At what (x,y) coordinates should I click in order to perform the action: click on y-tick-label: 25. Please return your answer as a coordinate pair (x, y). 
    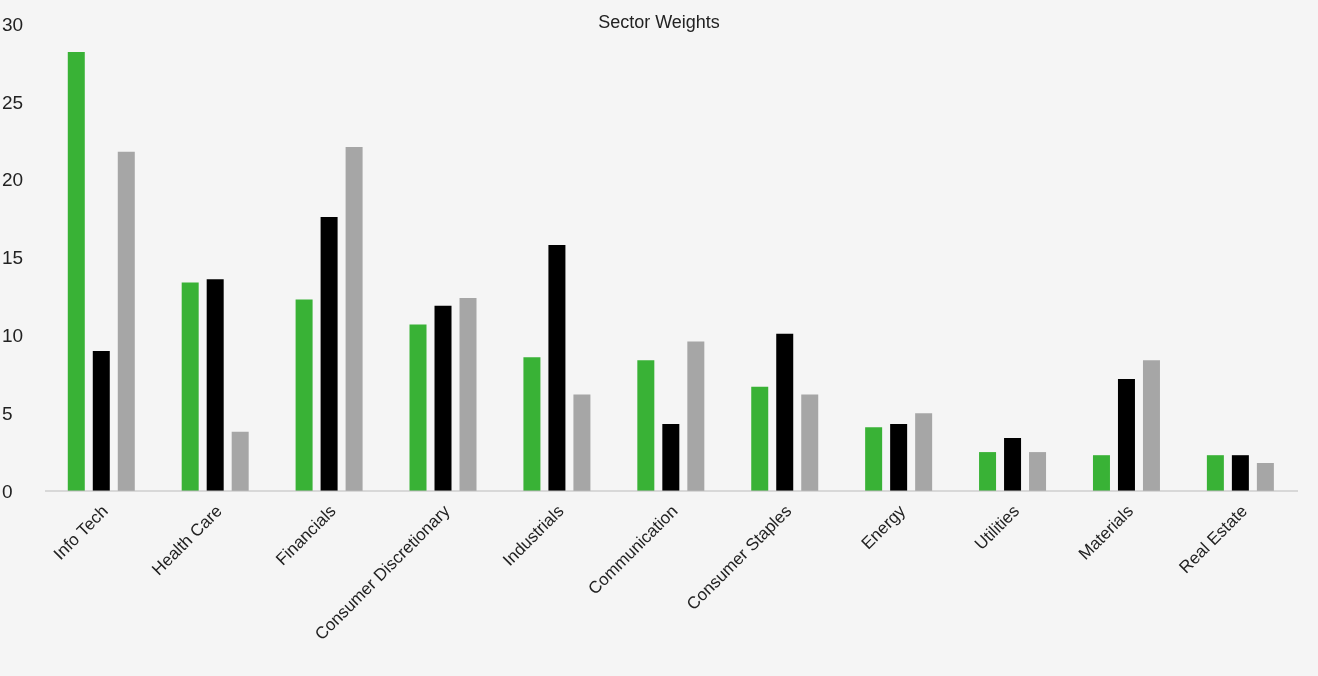
    Looking at the image, I should click on (13, 102).